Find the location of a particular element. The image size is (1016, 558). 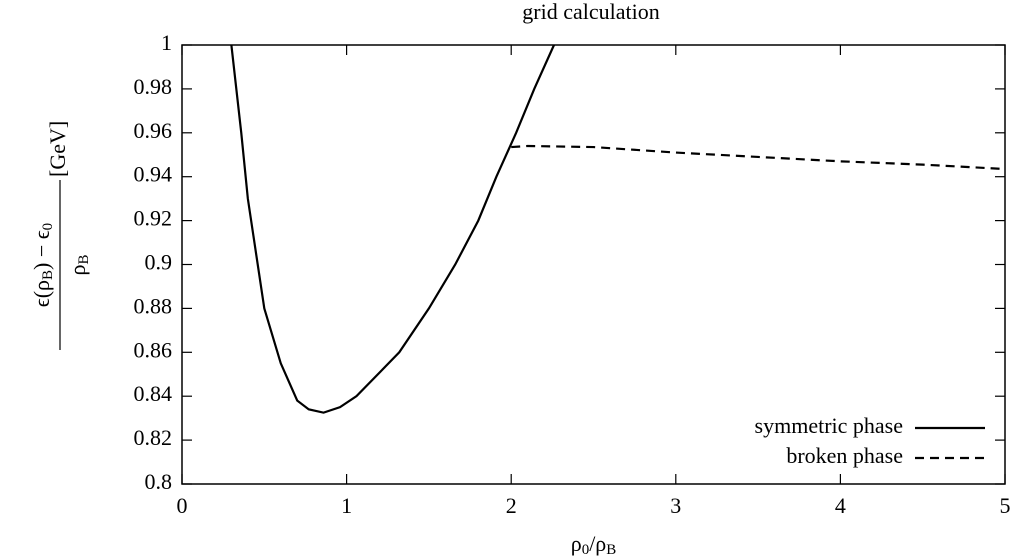

x-tick-label: 2 is located at coordinates (511, 505).